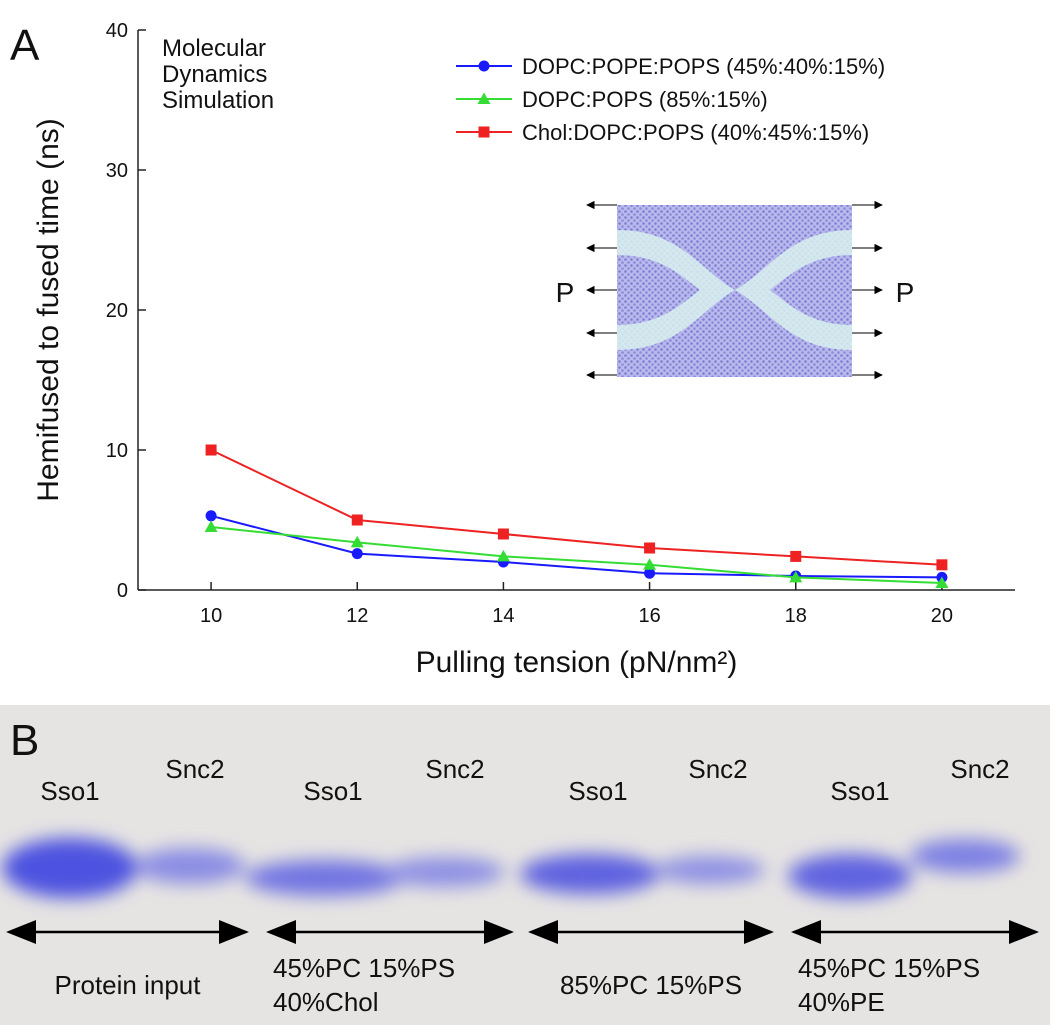 This screenshot has width=1050, height=1025. Describe the element at coordinates (214, 74) in the screenshot. I see `annotation: Dynamics` at that location.